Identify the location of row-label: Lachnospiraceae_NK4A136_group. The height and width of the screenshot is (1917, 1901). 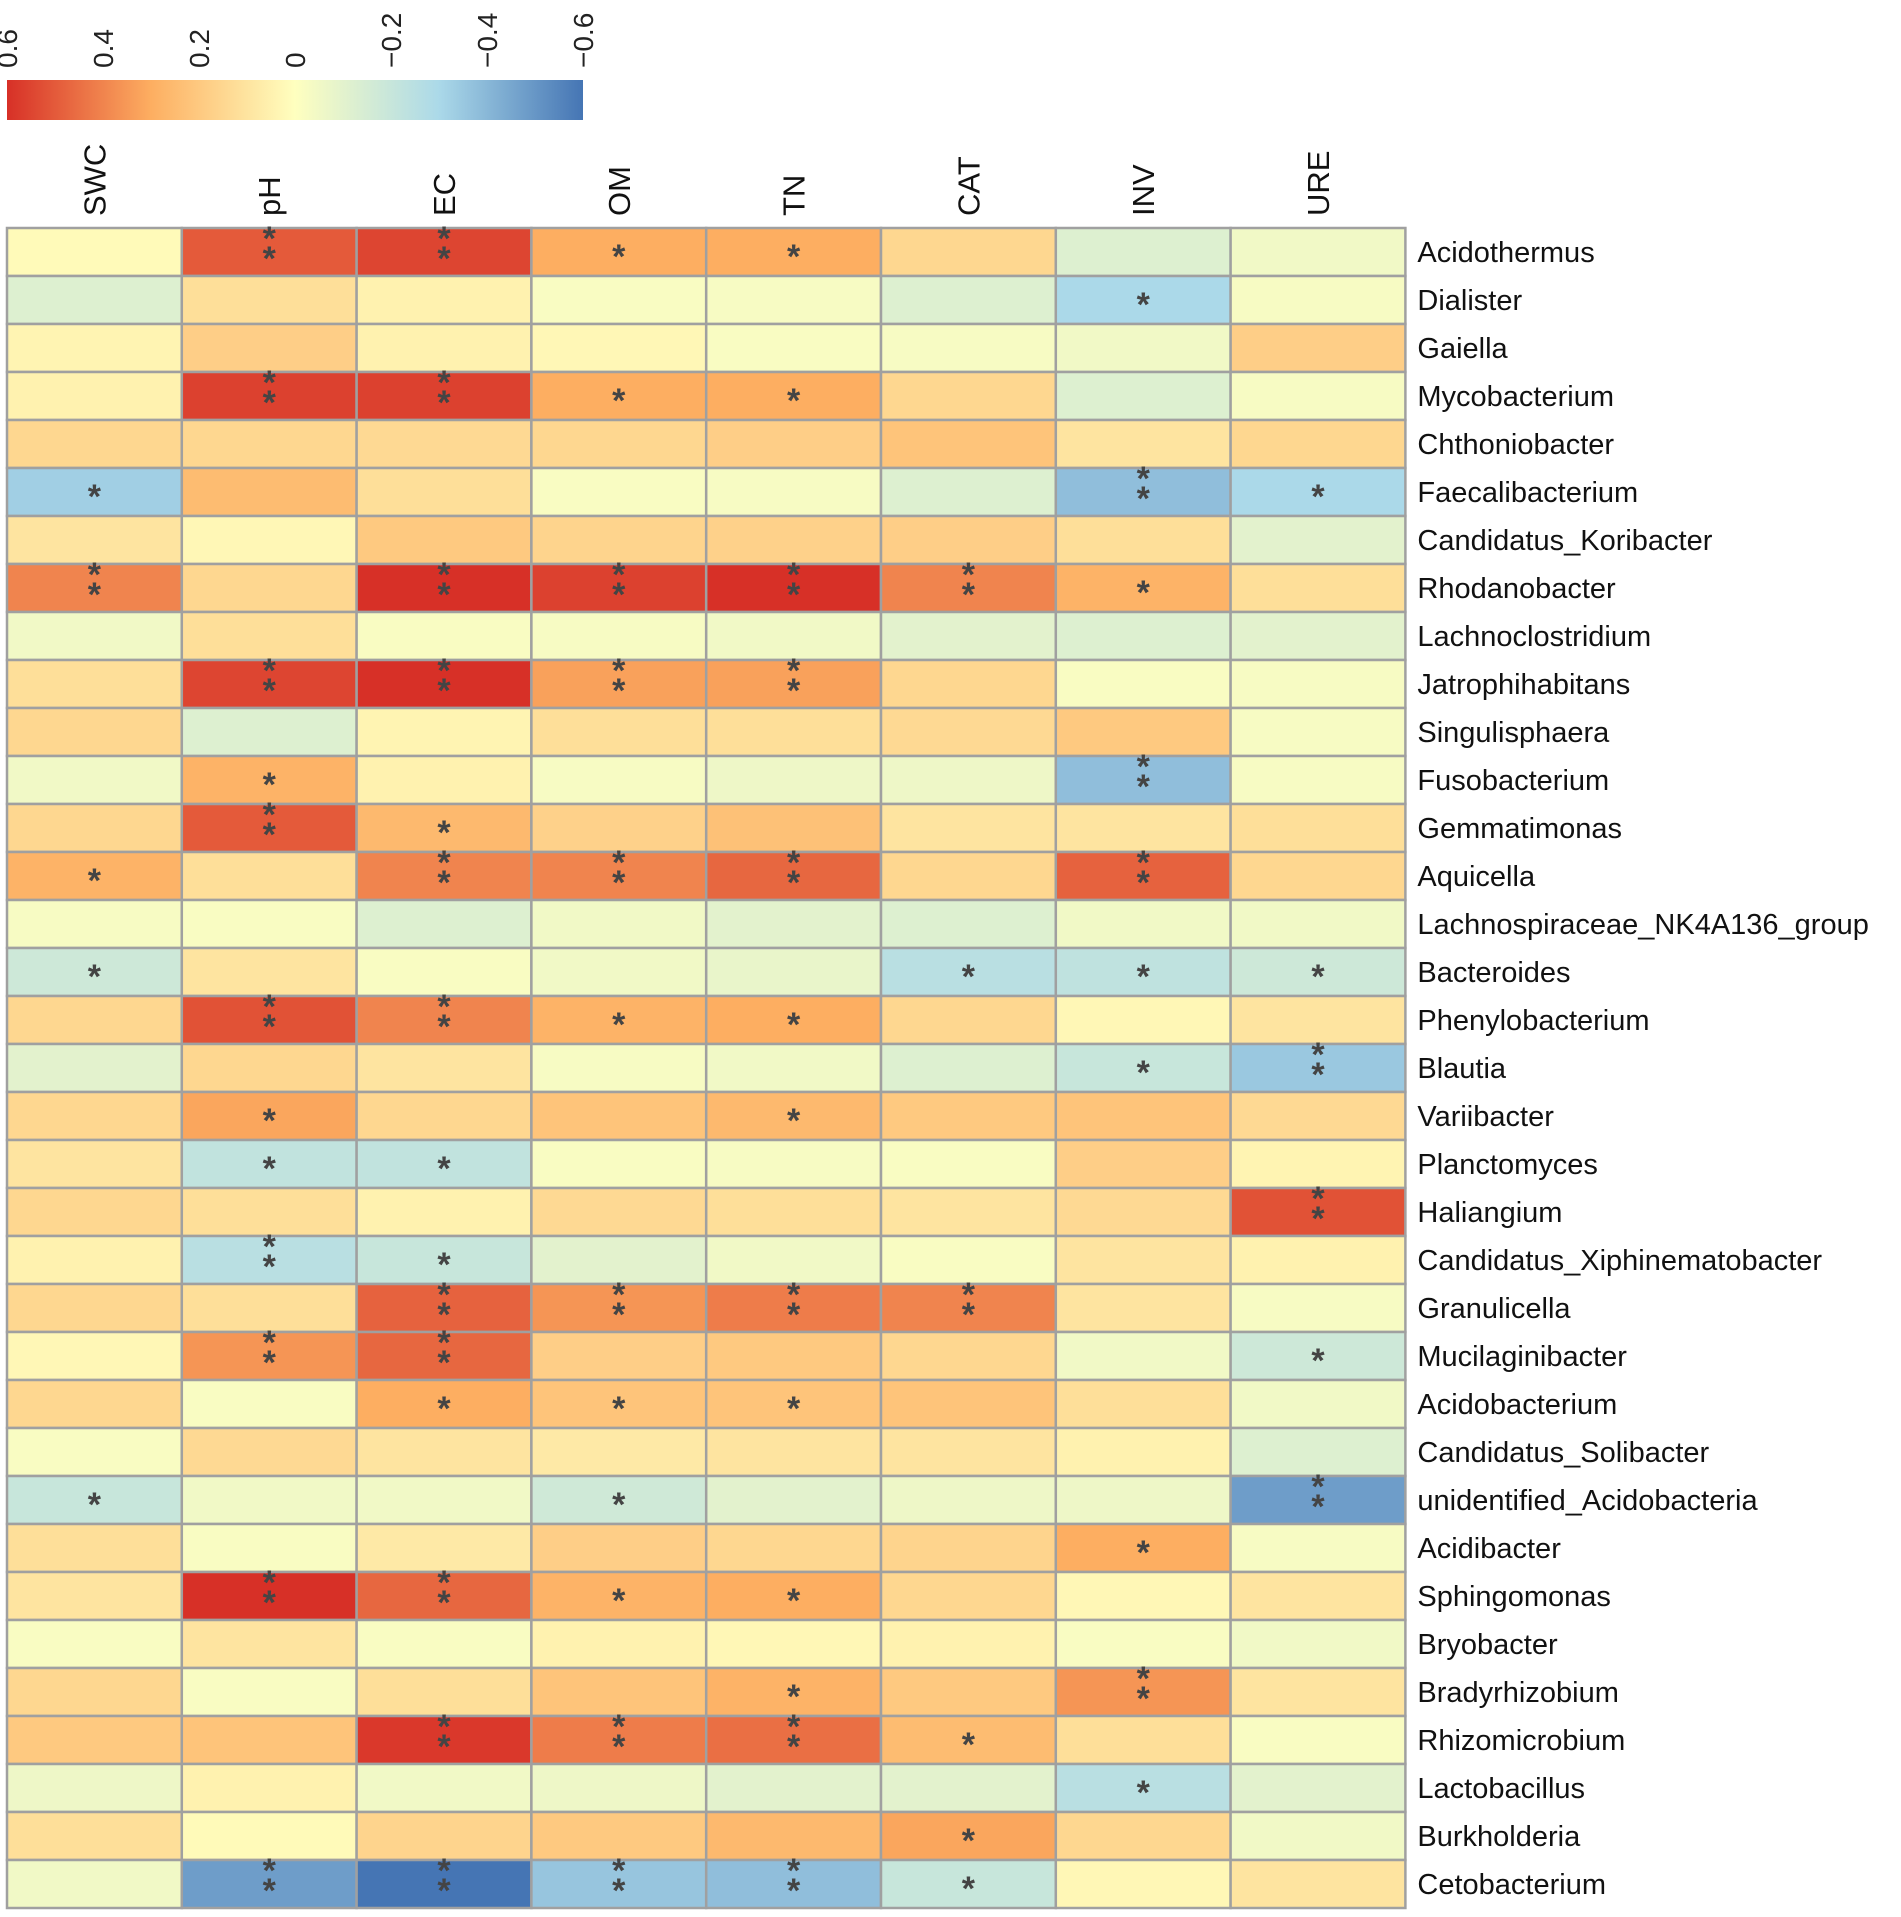
(1642, 925).